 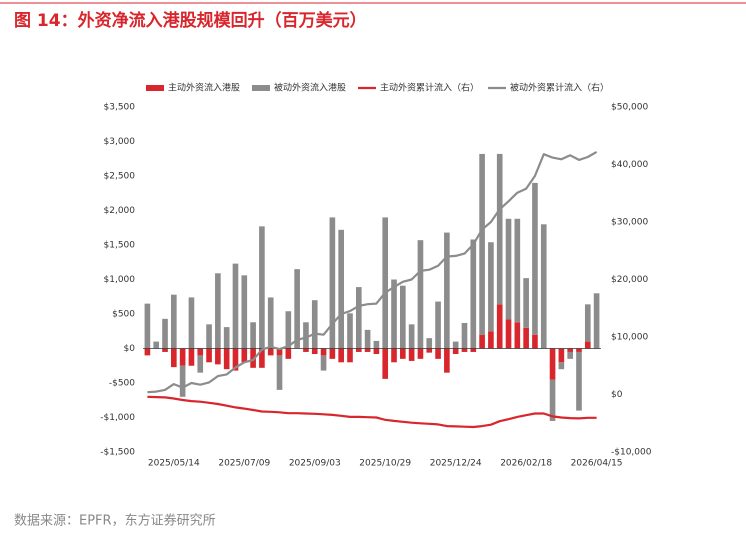 I want to click on x-tick-label: 2025/07/09, so click(x=244, y=464).